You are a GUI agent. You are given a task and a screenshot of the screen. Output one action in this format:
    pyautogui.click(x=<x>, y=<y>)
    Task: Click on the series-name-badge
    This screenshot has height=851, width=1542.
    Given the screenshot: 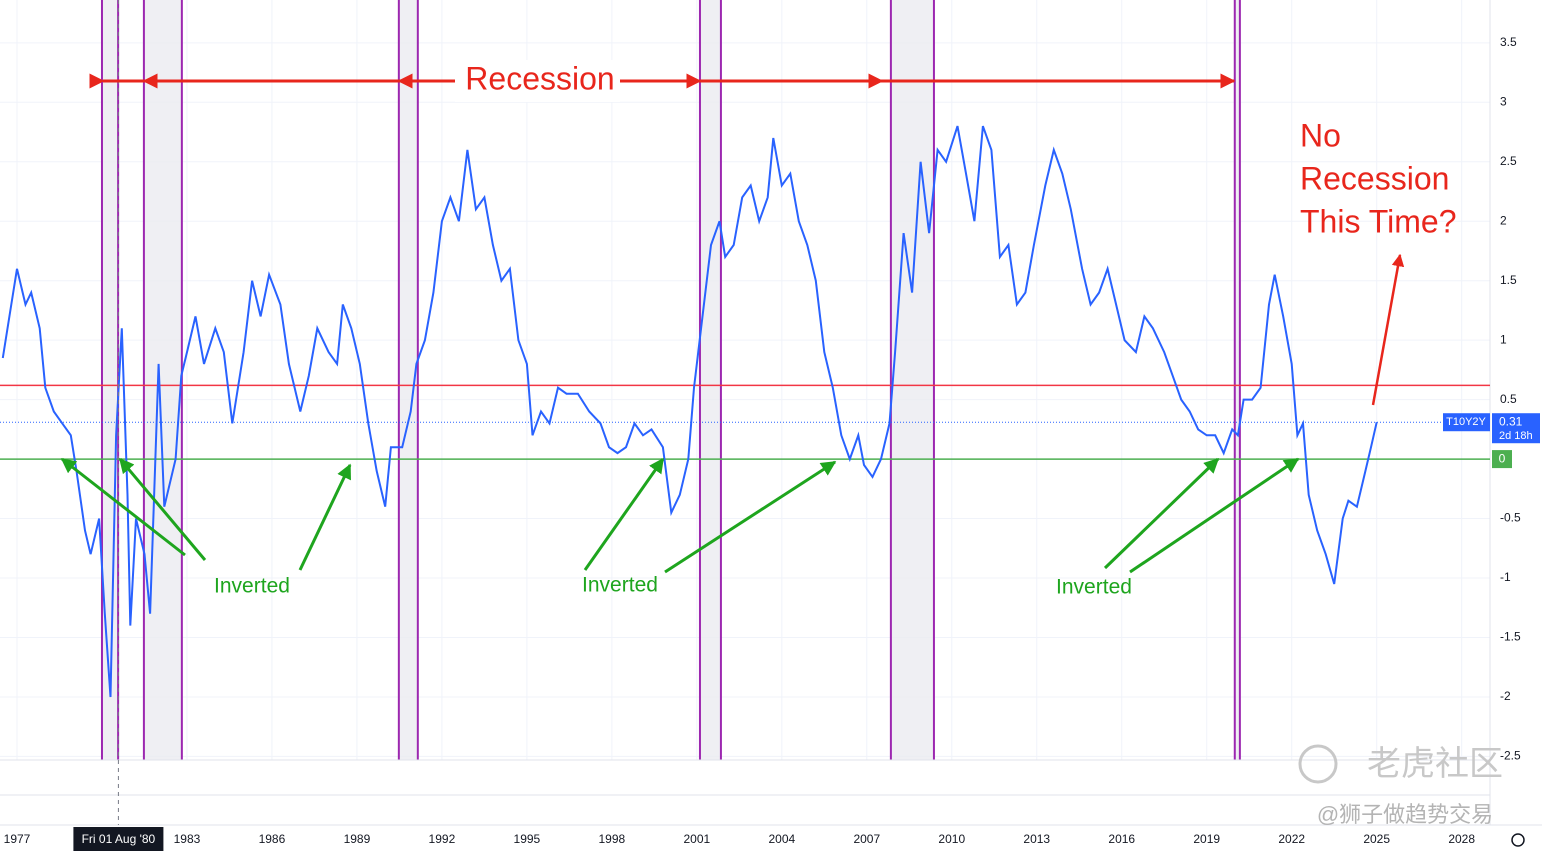 What is the action you would take?
    pyautogui.click(x=1466, y=422)
    